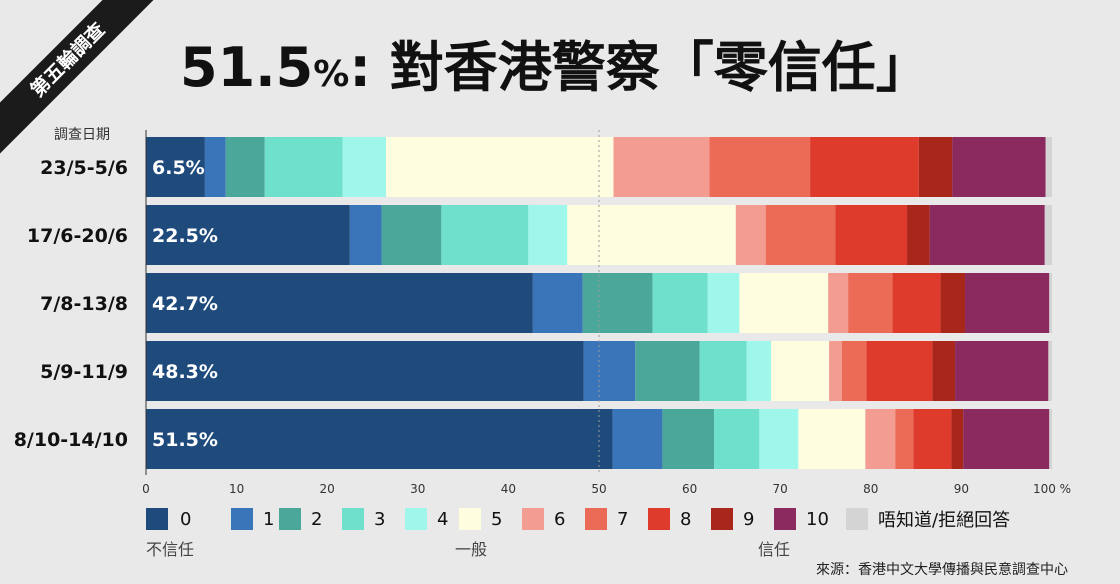 Image resolution: width=1120 pixels, height=584 pixels. I want to click on x-tick-label: 60, so click(689, 489).